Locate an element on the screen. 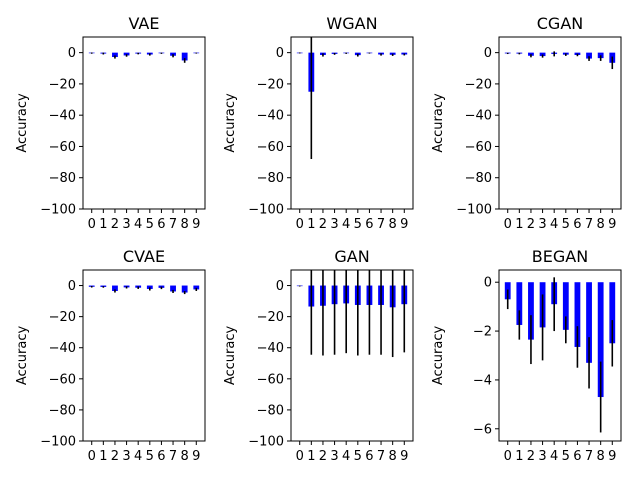  y-tick-label: −2 is located at coordinates (482, 332).